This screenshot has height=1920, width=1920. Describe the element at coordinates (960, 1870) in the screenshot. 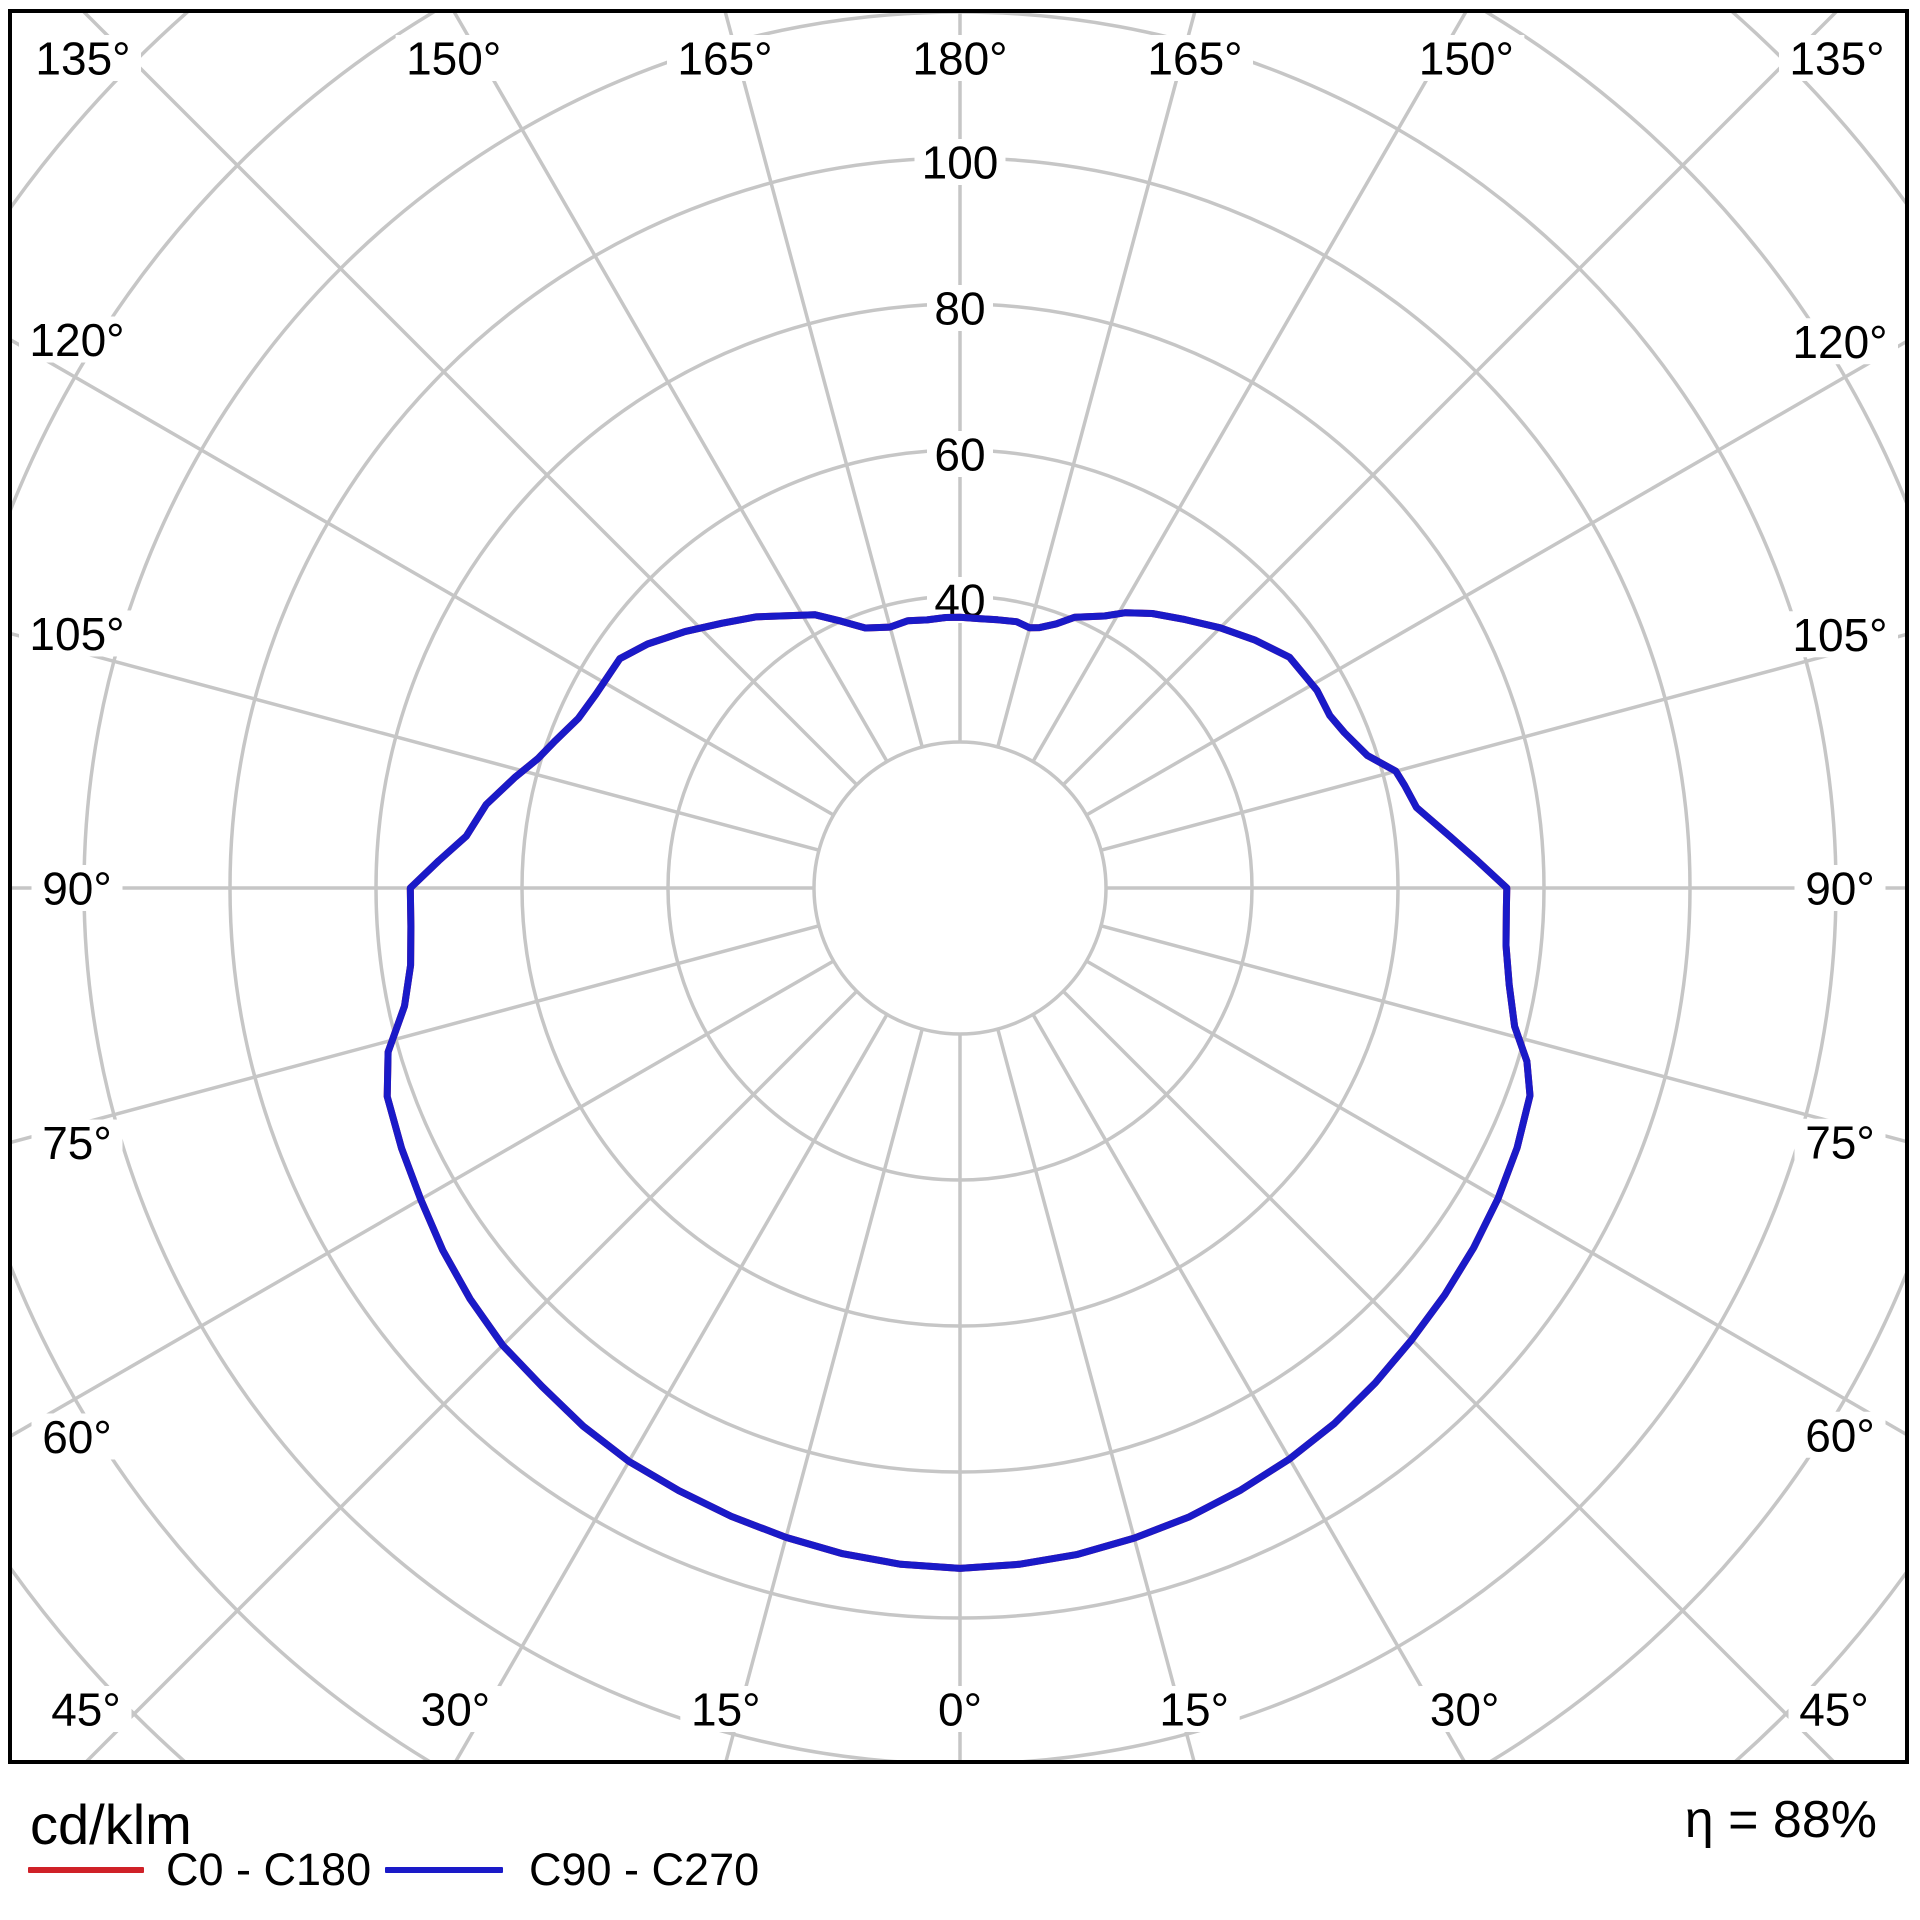

I see `chart-legend: C0 - C180 C90 - C270` at that location.